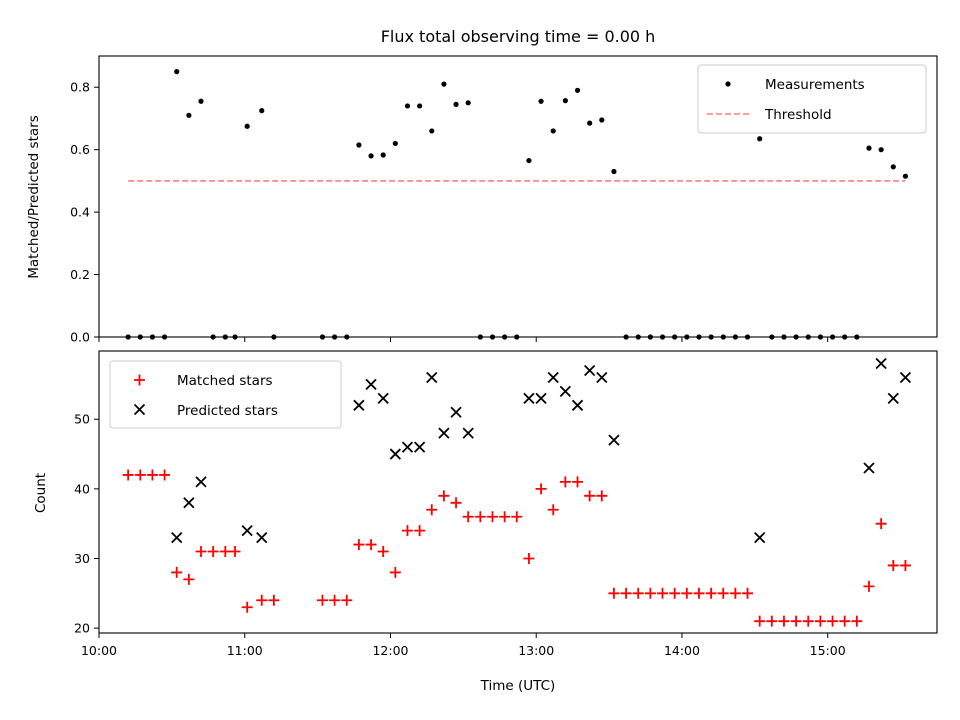 Image resolution: width=960 pixels, height=720 pixels. Describe the element at coordinates (225, 394) in the screenshot. I see `bottom-legend-box` at that location.